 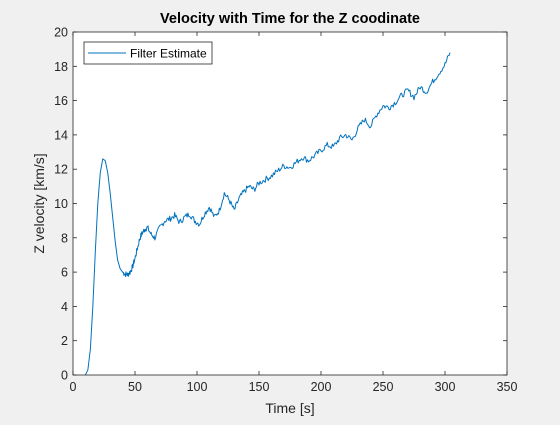 I want to click on y-tick-label: 6, so click(x=64, y=273).